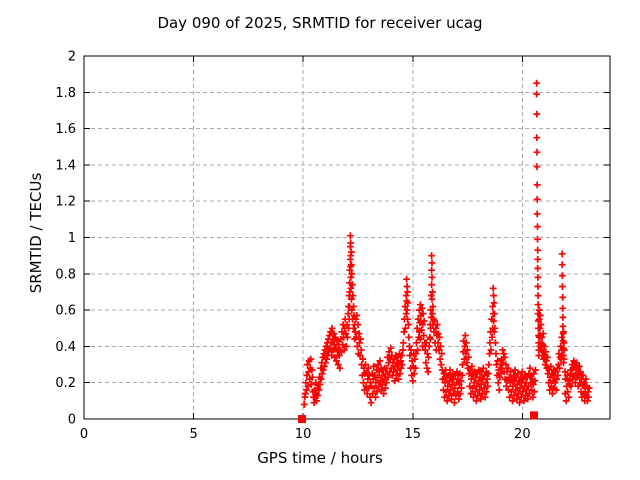 The height and width of the screenshot is (480, 640). I want to click on x-tick-label: 10, so click(303, 434).